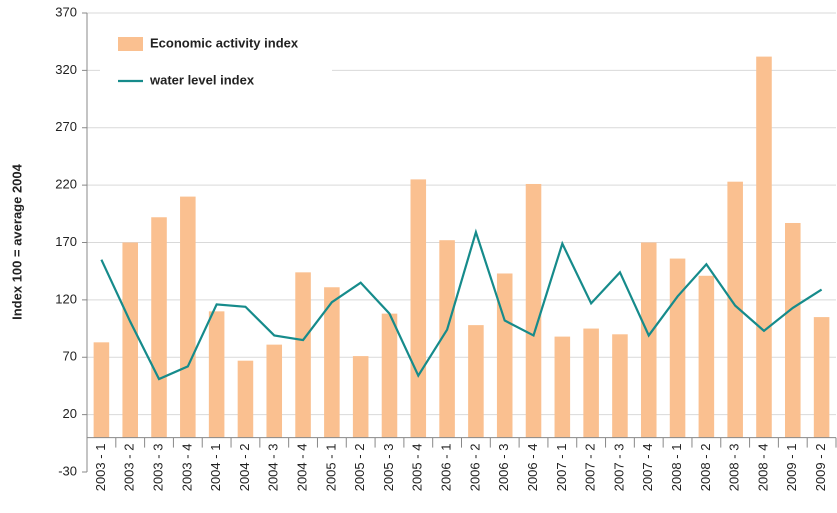 The height and width of the screenshot is (513, 837). I want to click on legend-swatch, so click(130, 44).